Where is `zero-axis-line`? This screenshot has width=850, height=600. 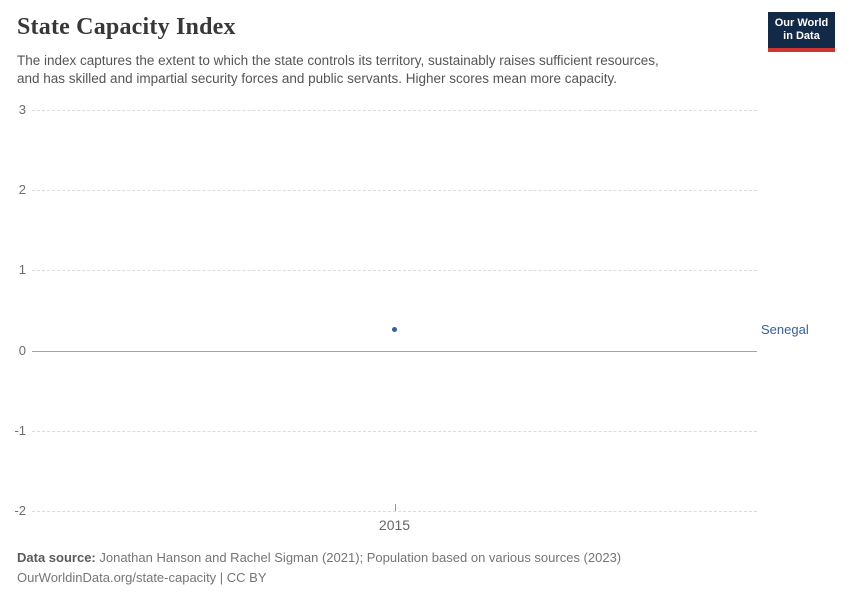 zero-axis-line is located at coordinates (394, 351).